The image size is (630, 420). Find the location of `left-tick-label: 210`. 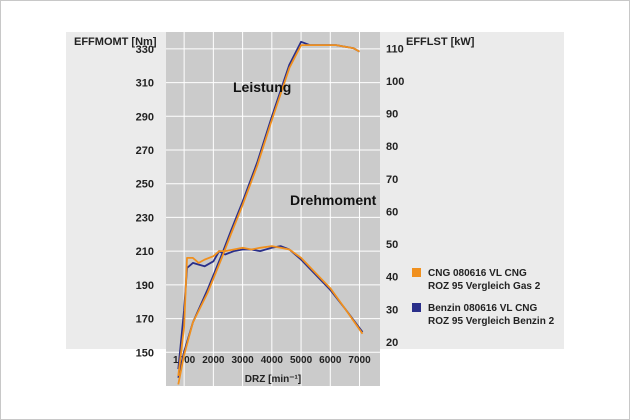

left-tick-label: 210 is located at coordinates (145, 252).